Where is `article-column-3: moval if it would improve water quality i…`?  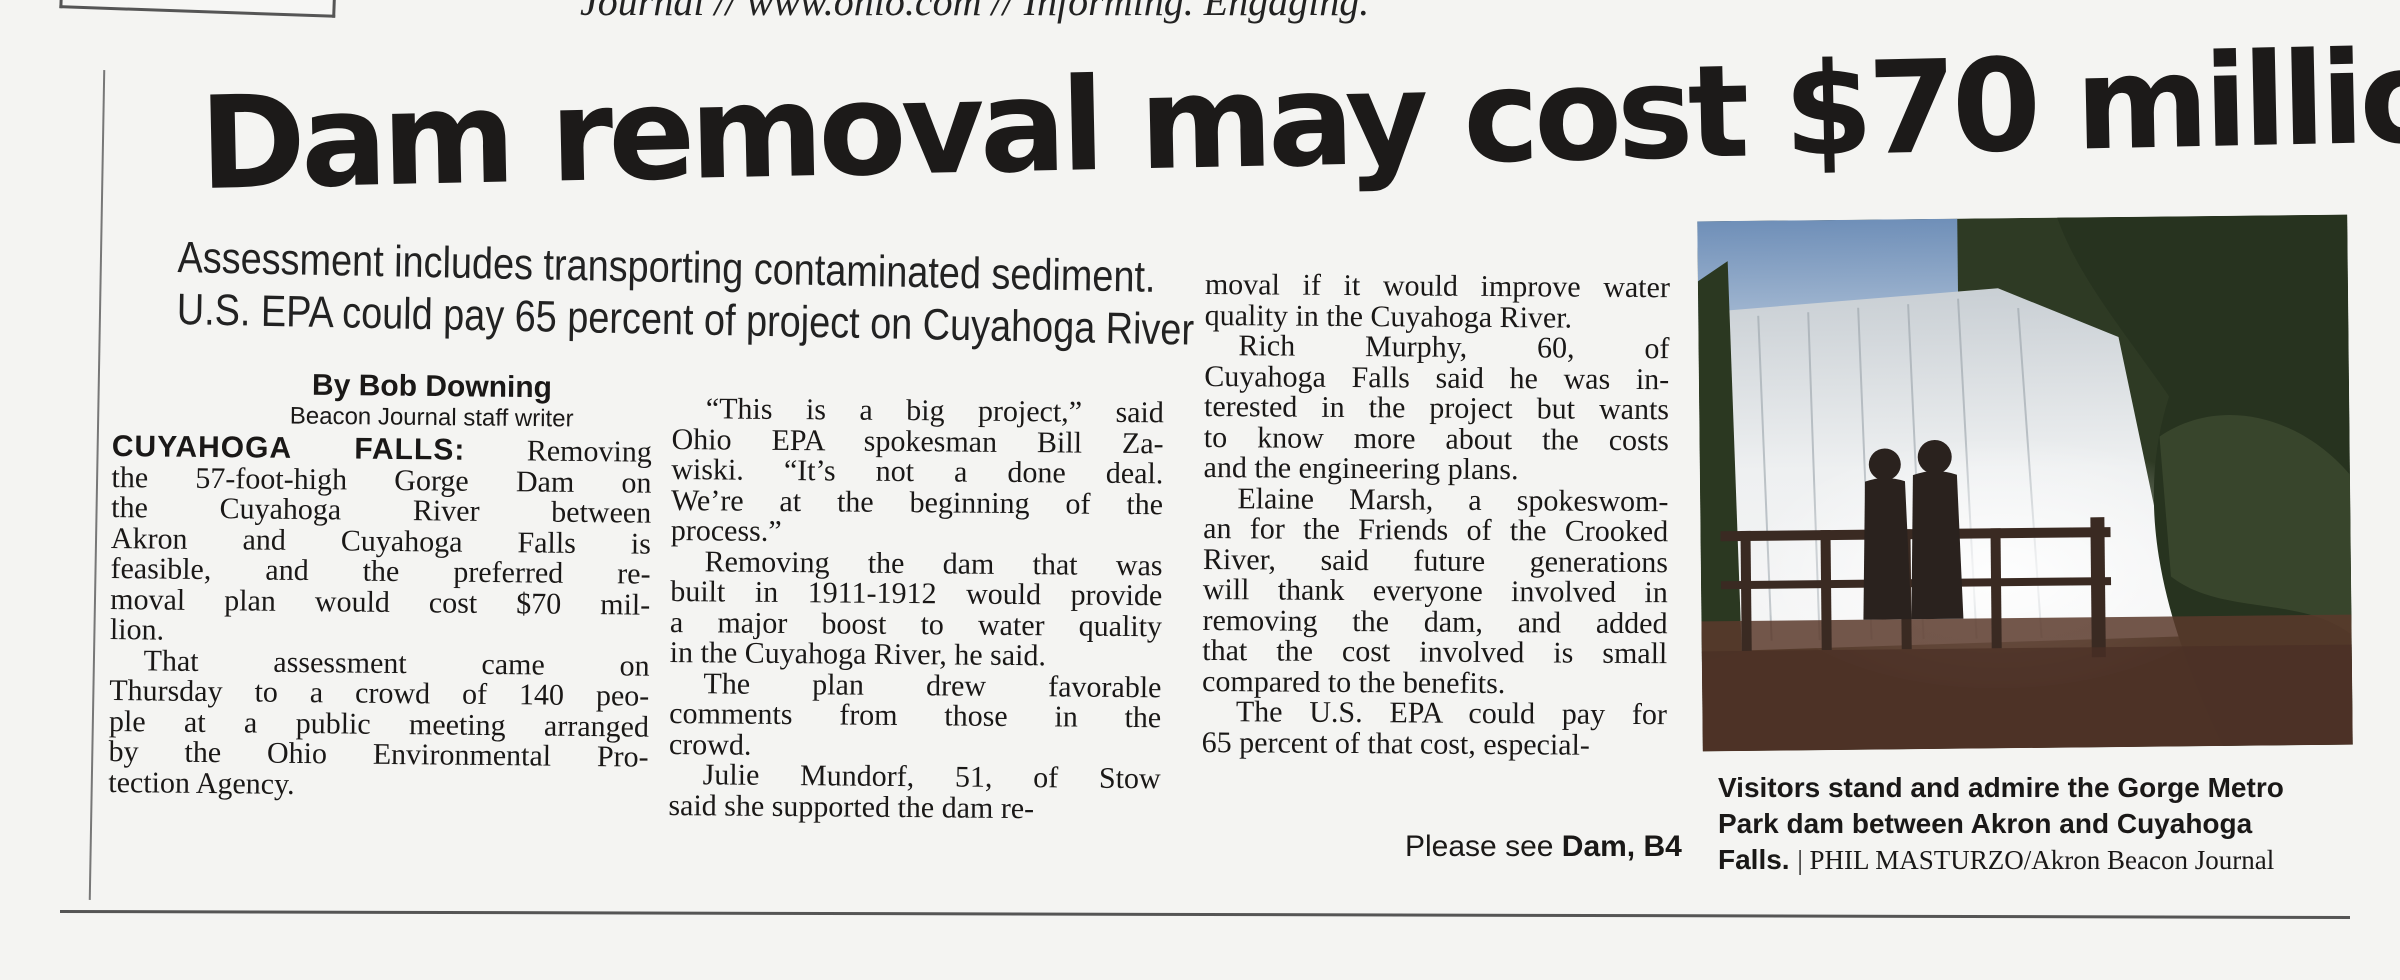
article-column-3: moval if it would improve water quality i… is located at coordinates (1435, 515).